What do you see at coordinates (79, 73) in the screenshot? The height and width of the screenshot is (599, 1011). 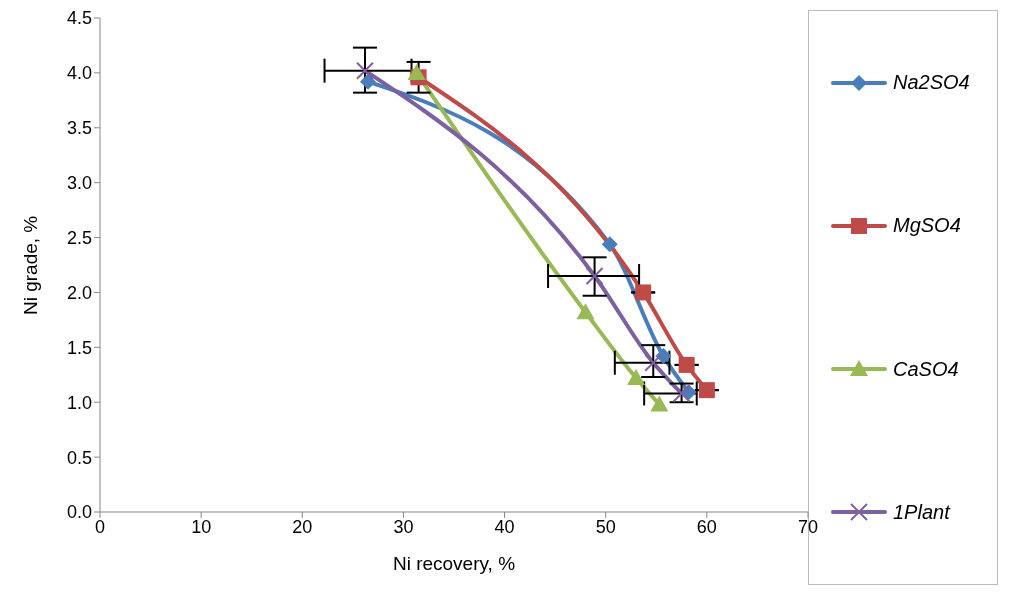 I see `y-tick-label: 4.0` at bounding box center [79, 73].